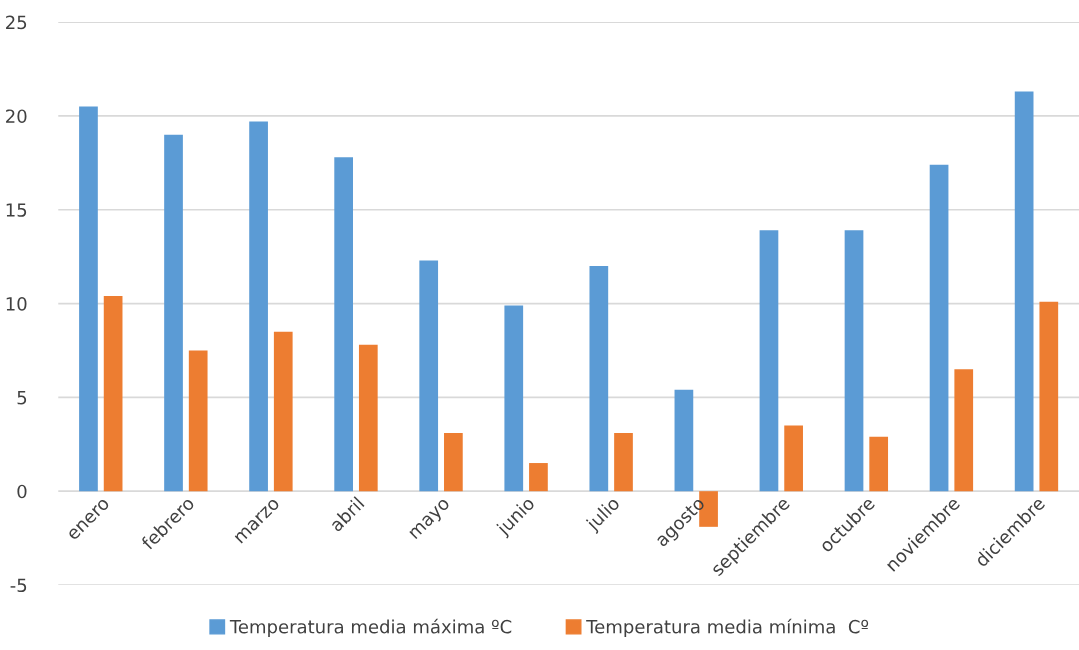 The image size is (1079, 650). I want to click on legend-label: Temperatura media mínima Cº, so click(727, 627).